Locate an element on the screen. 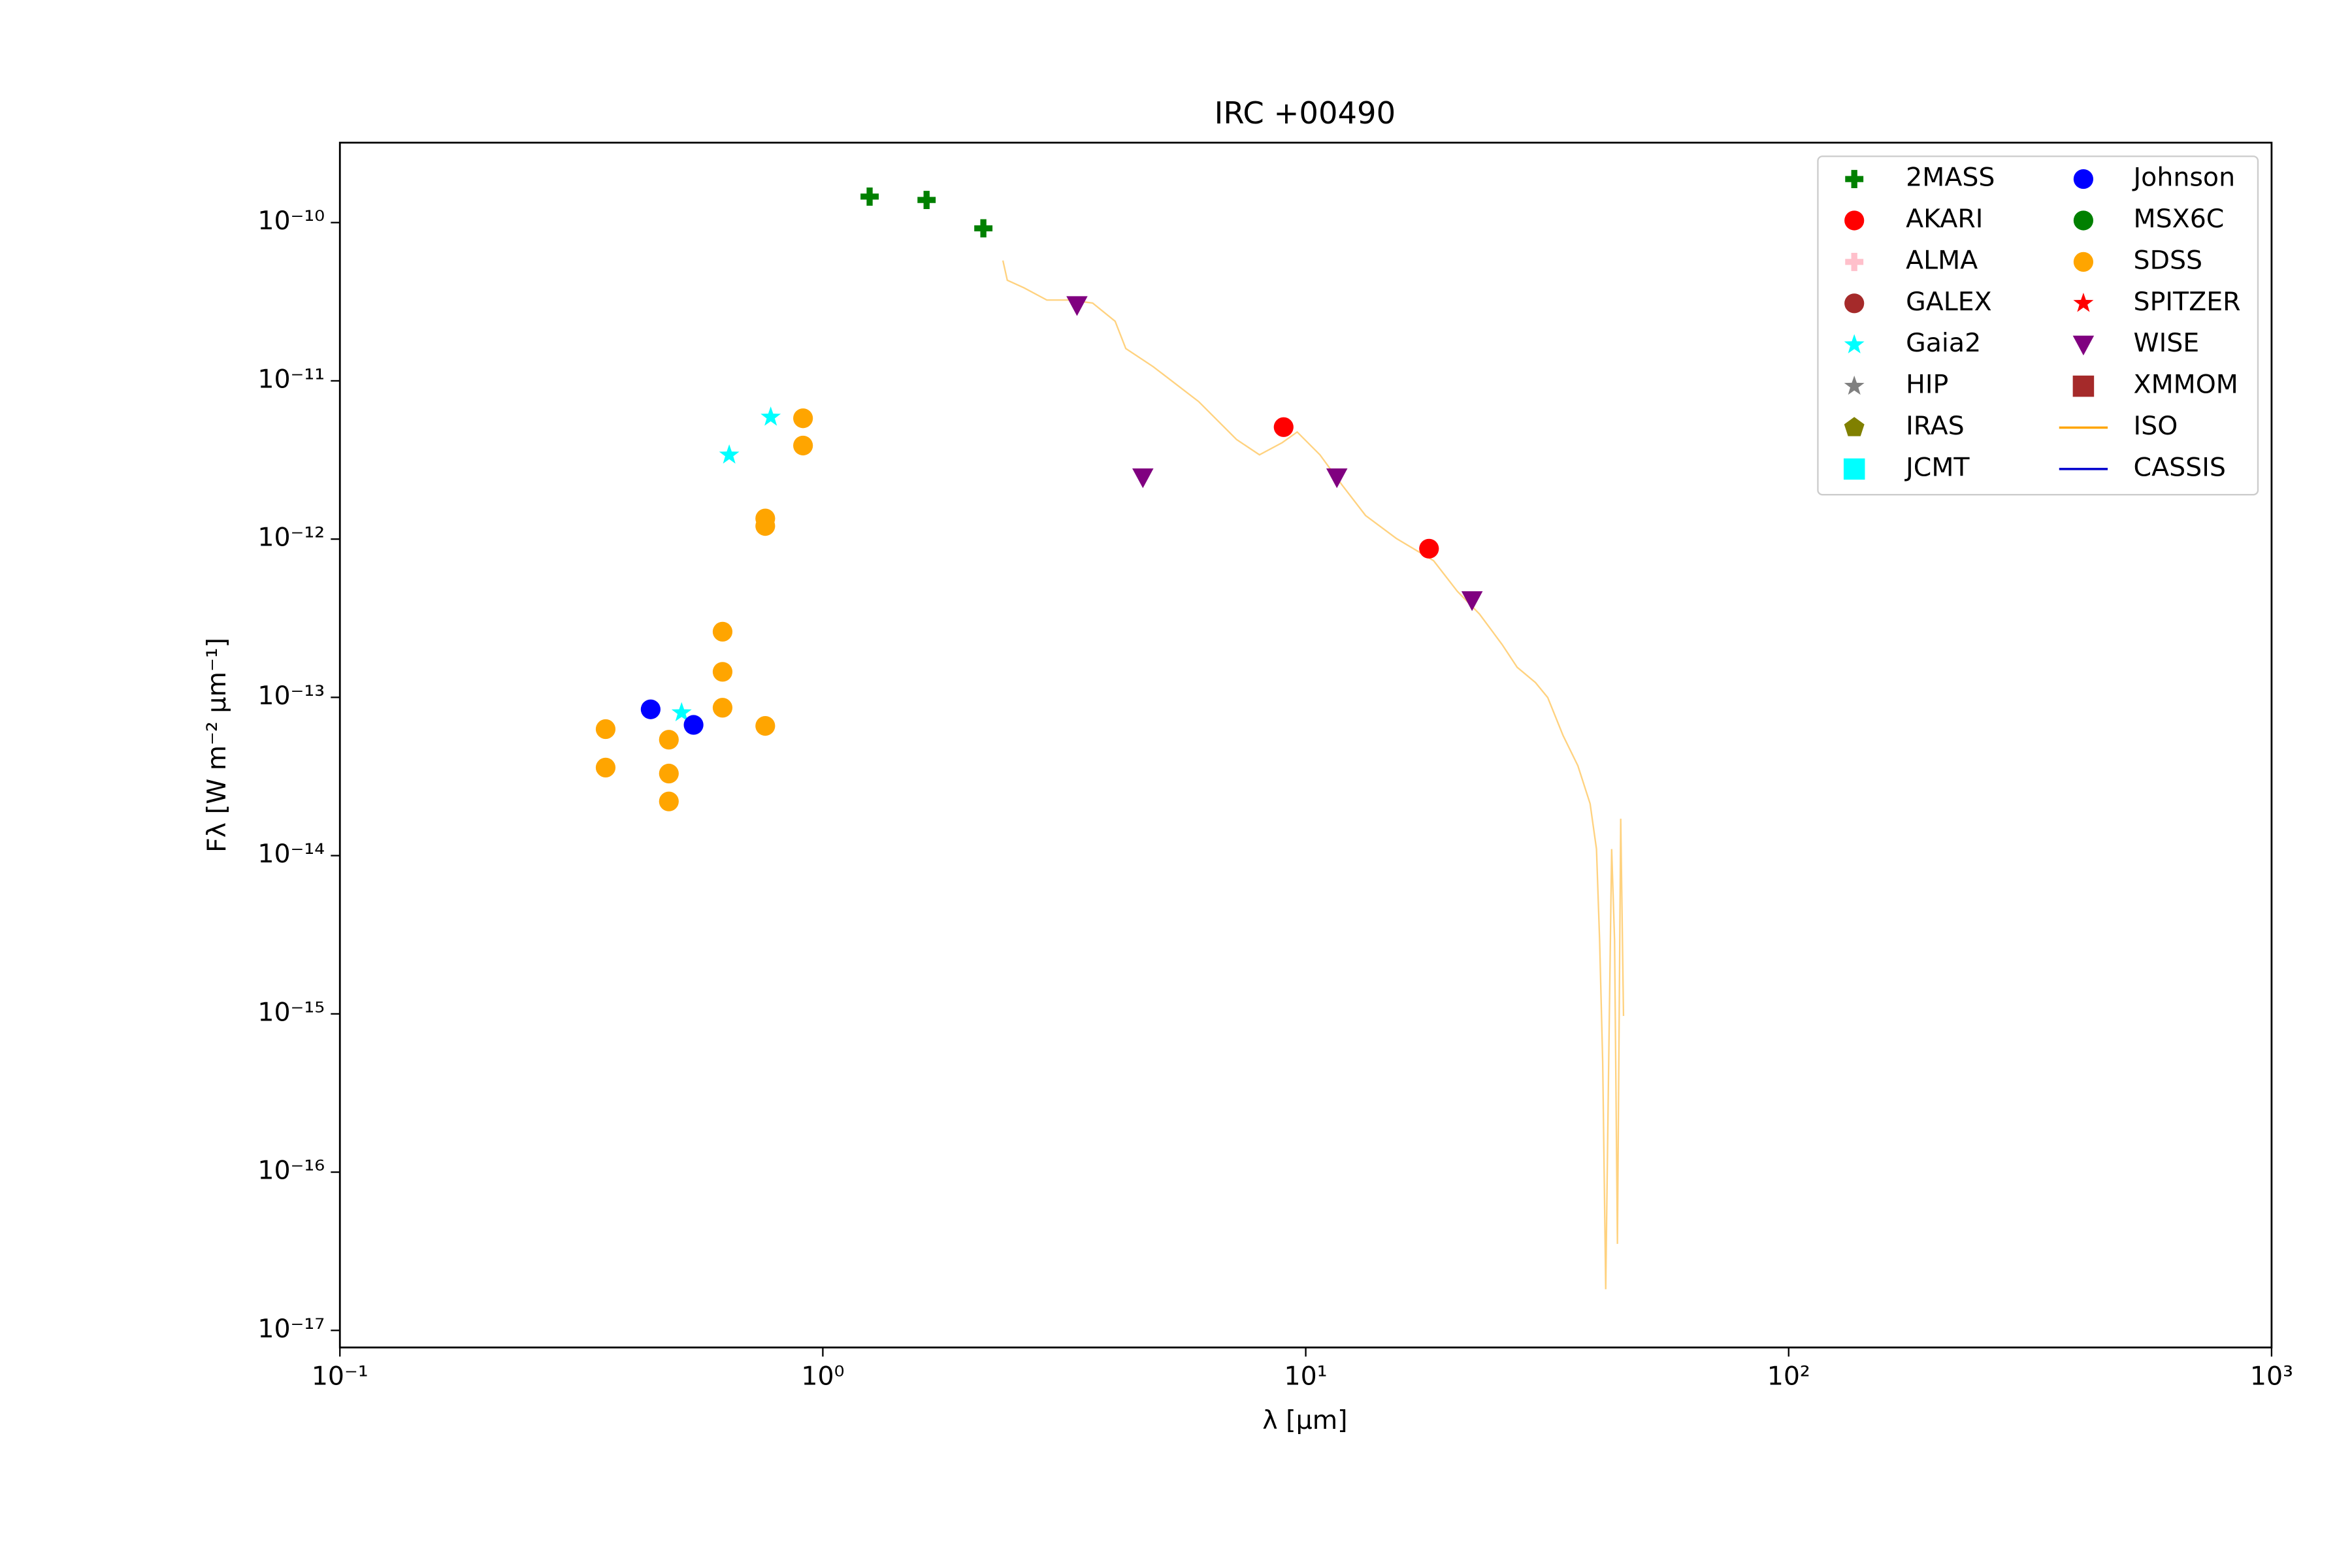 This screenshot has height=1568, width=2352. legend-label: ISO is located at coordinates (2156, 426).